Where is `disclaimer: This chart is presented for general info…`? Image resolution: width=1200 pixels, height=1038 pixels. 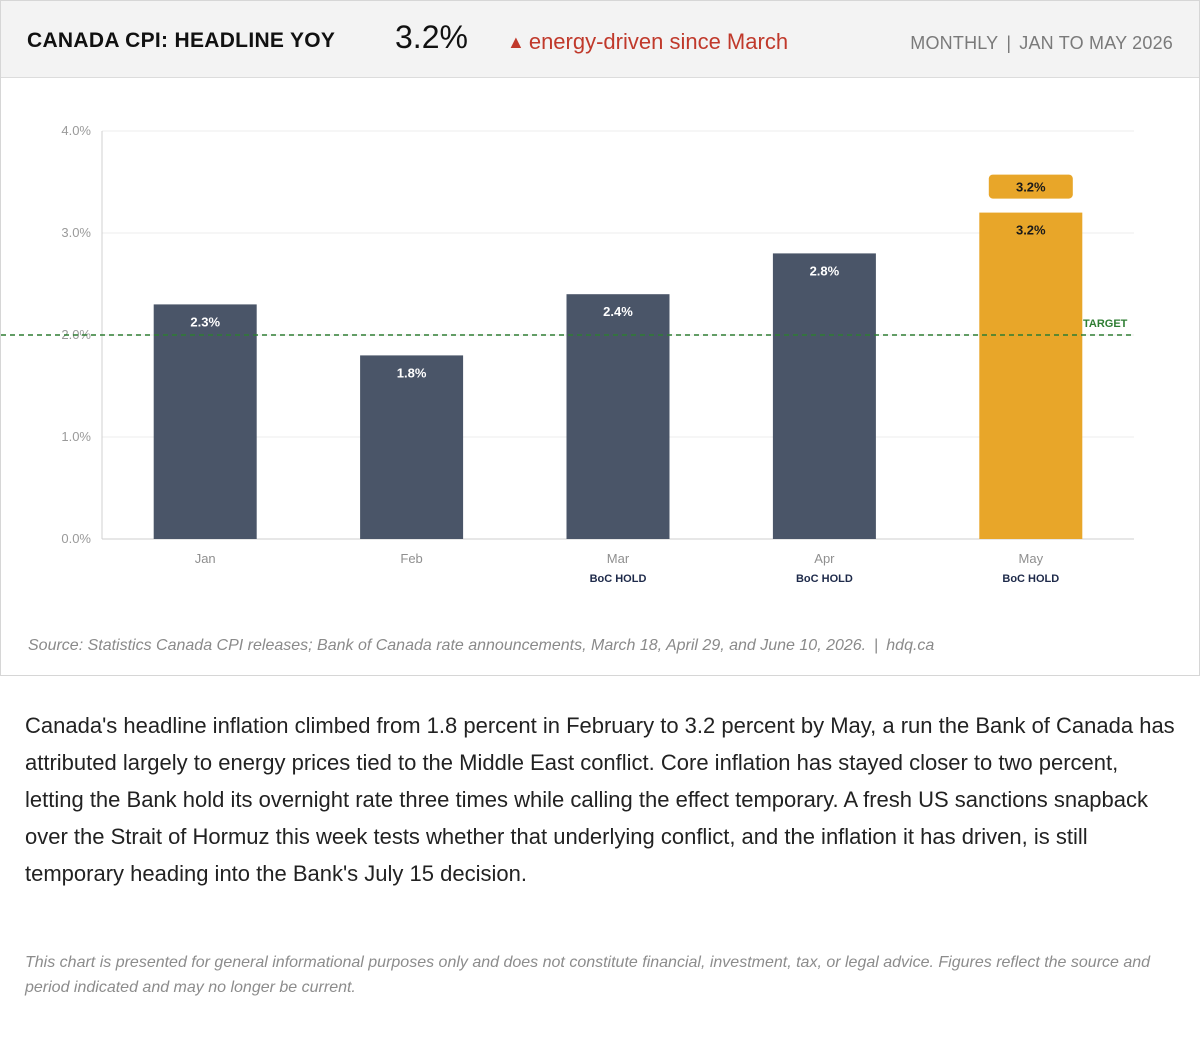
disclaimer: This chart is presented for general info… is located at coordinates (588, 975).